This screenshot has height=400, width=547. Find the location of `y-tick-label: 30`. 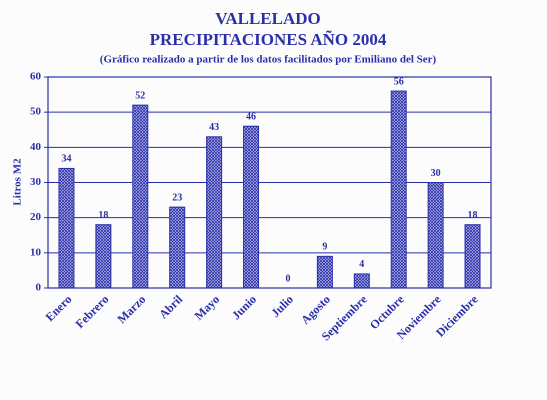

y-tick-label: 30 is located at coordinates (36, 182).